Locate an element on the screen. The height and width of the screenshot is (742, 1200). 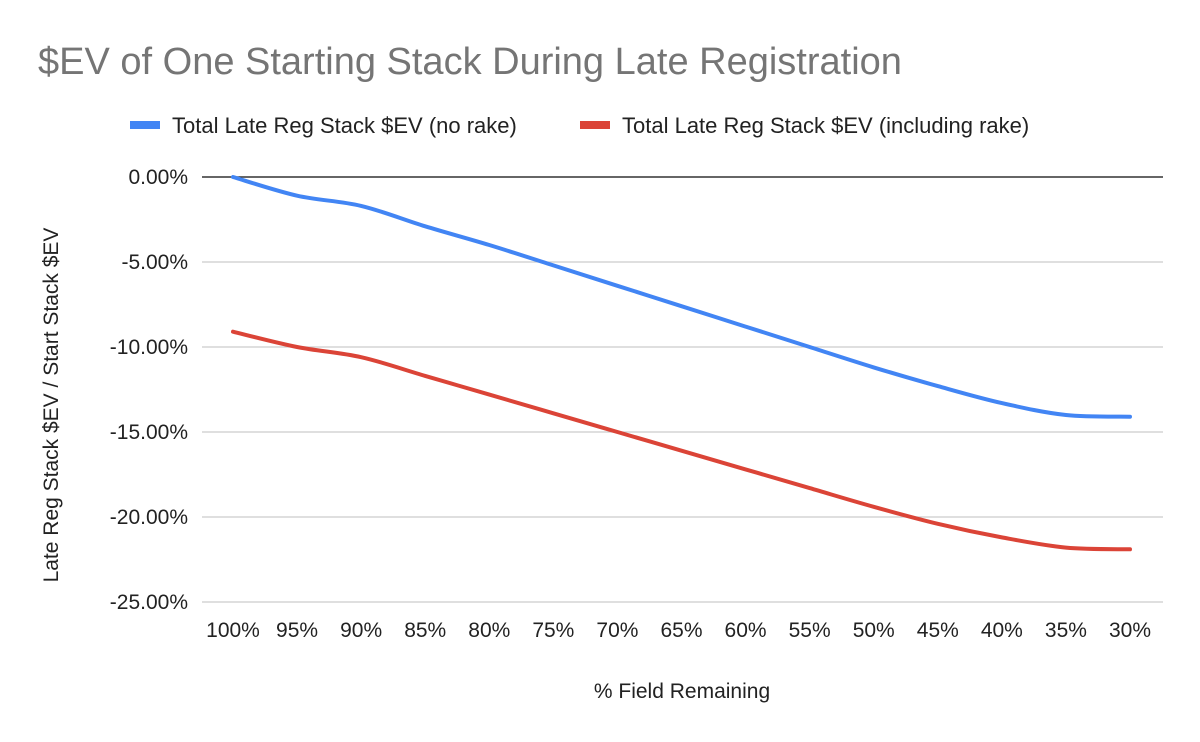
x-tick-label: 80% is located at coordinates (489, 630).